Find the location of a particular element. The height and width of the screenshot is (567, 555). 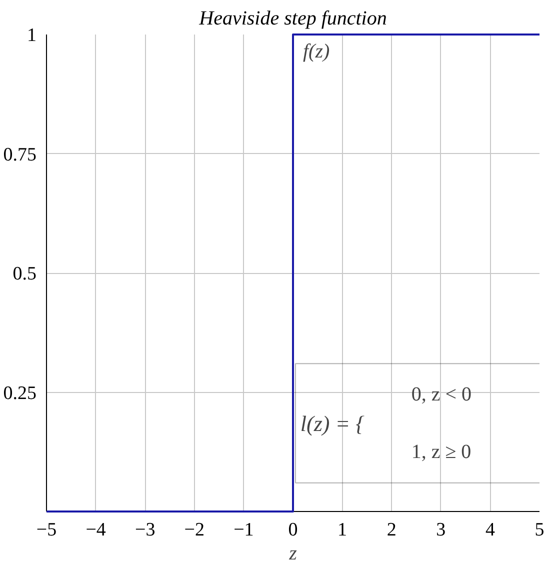

y-tick-label: 0.75 is located at coordinates (19, 155).